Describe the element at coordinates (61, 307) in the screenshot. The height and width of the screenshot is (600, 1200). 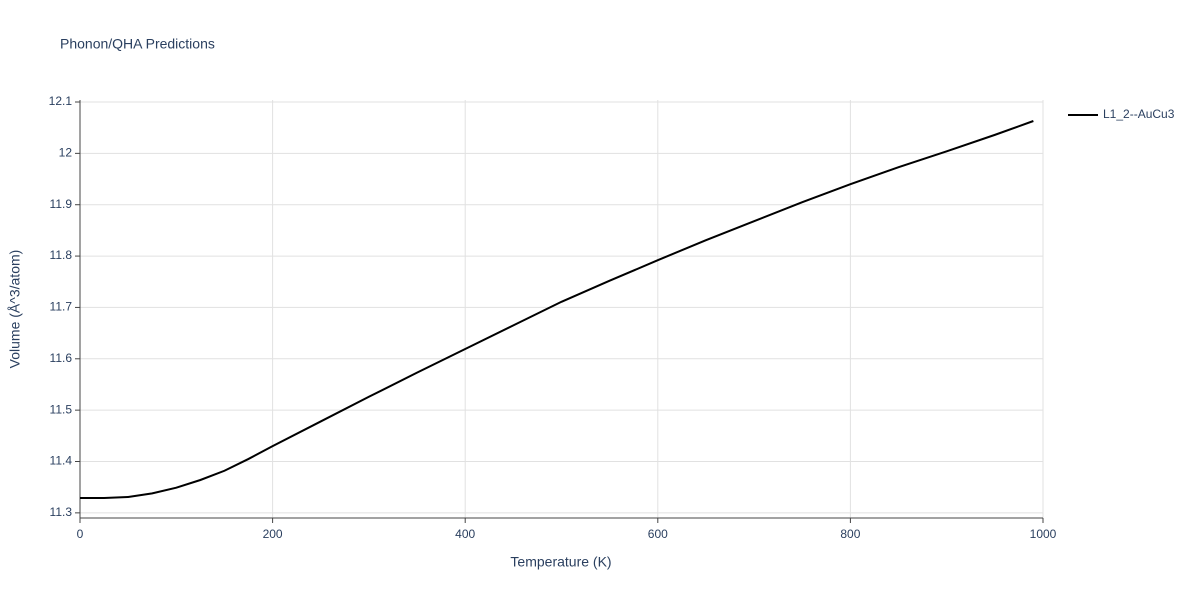
I see `y-tick-label: 11.7` at that location.